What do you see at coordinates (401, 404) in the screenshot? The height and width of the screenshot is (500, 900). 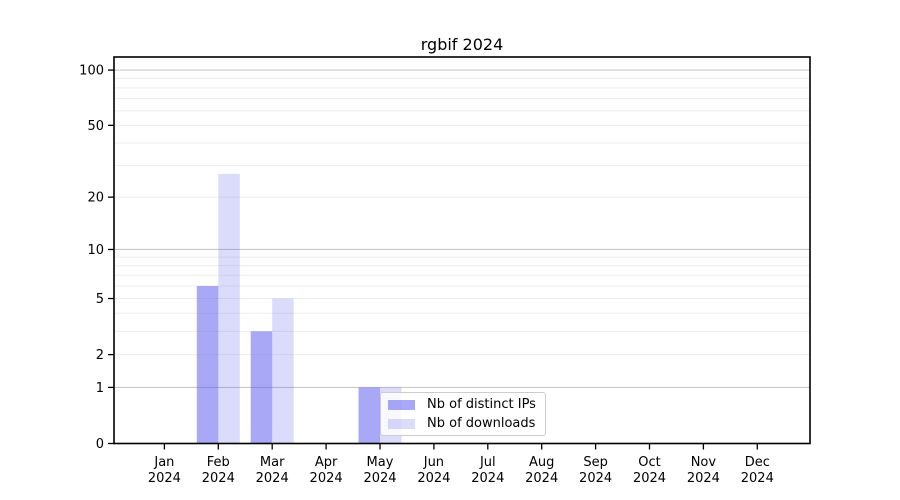 I see `legend-swatch-distinct-ips-icon` at bounding box center [401, 404].